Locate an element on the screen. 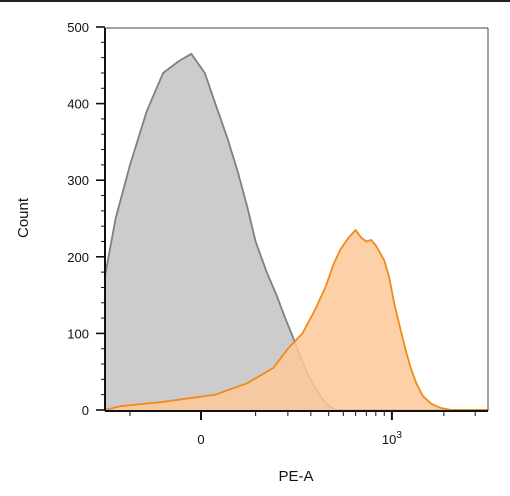  y-tick-label: 400 is located at coordinates (78, 104).